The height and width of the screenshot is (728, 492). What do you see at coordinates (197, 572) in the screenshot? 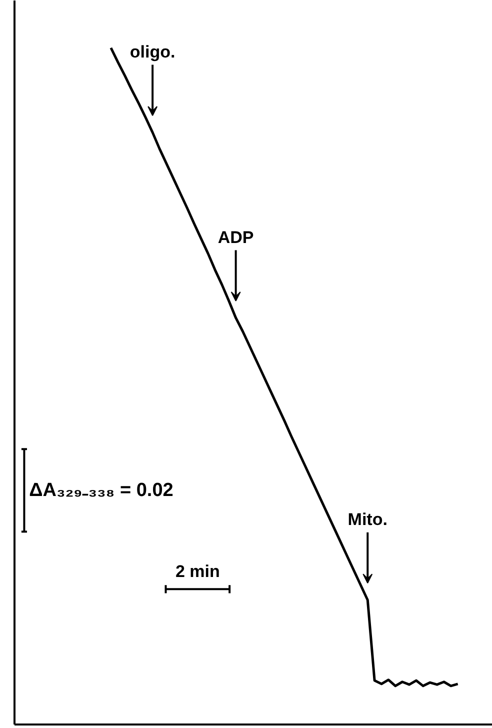
I see `annotation: 2 min` at bounding box center [197, 572].